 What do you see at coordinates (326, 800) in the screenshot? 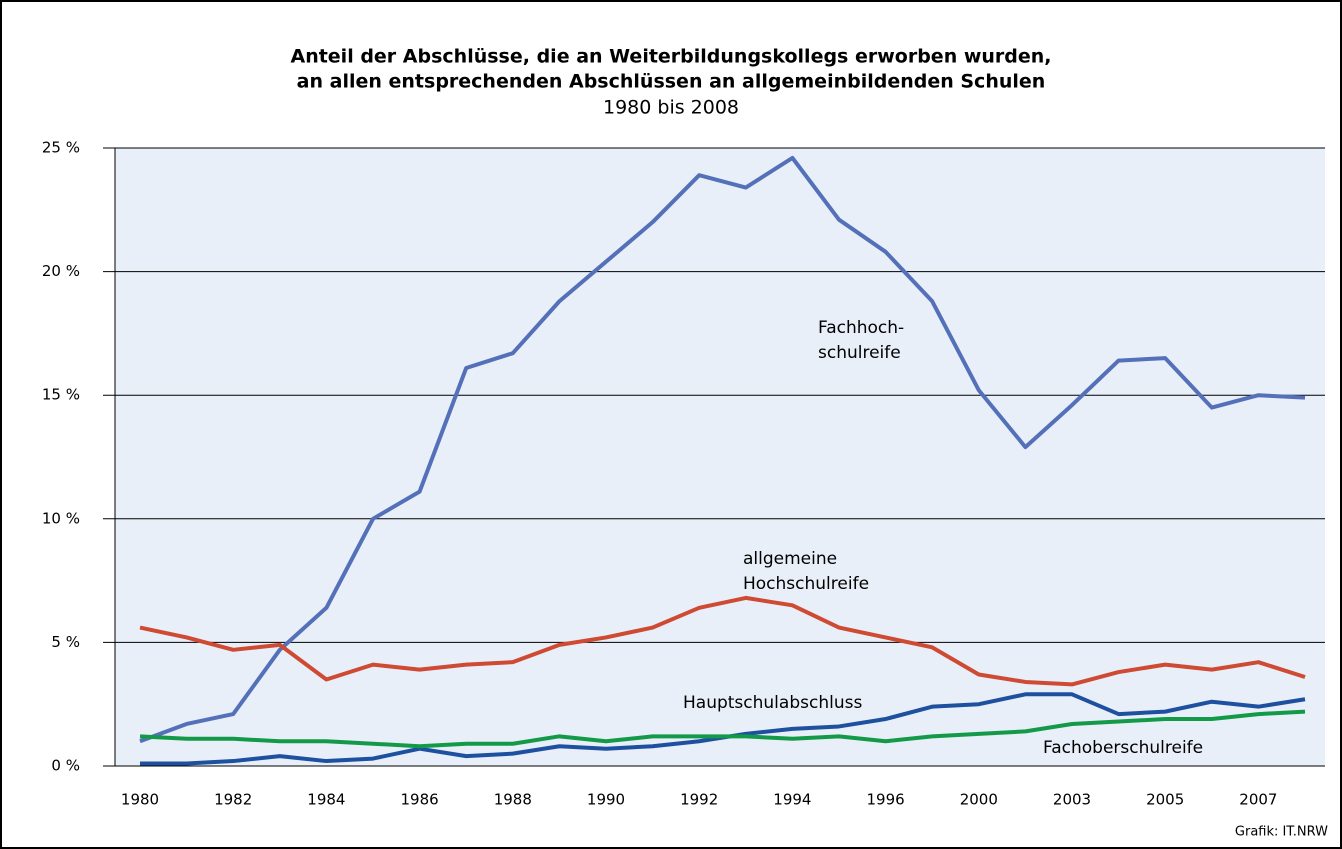
I see `x-tick-label: 1984` at bounding box center [326, 800].